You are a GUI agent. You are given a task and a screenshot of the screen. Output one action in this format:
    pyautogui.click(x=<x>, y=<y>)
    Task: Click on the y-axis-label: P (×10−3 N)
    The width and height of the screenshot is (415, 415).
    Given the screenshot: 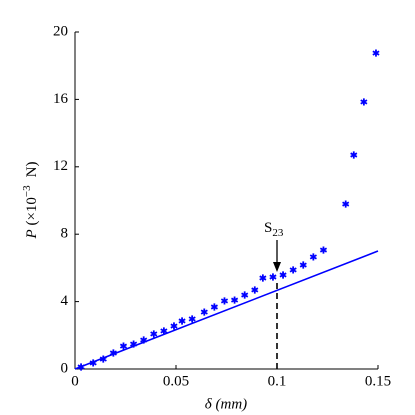 What is the action you would take?
    pyautogui.click(x=31, y=201)
    